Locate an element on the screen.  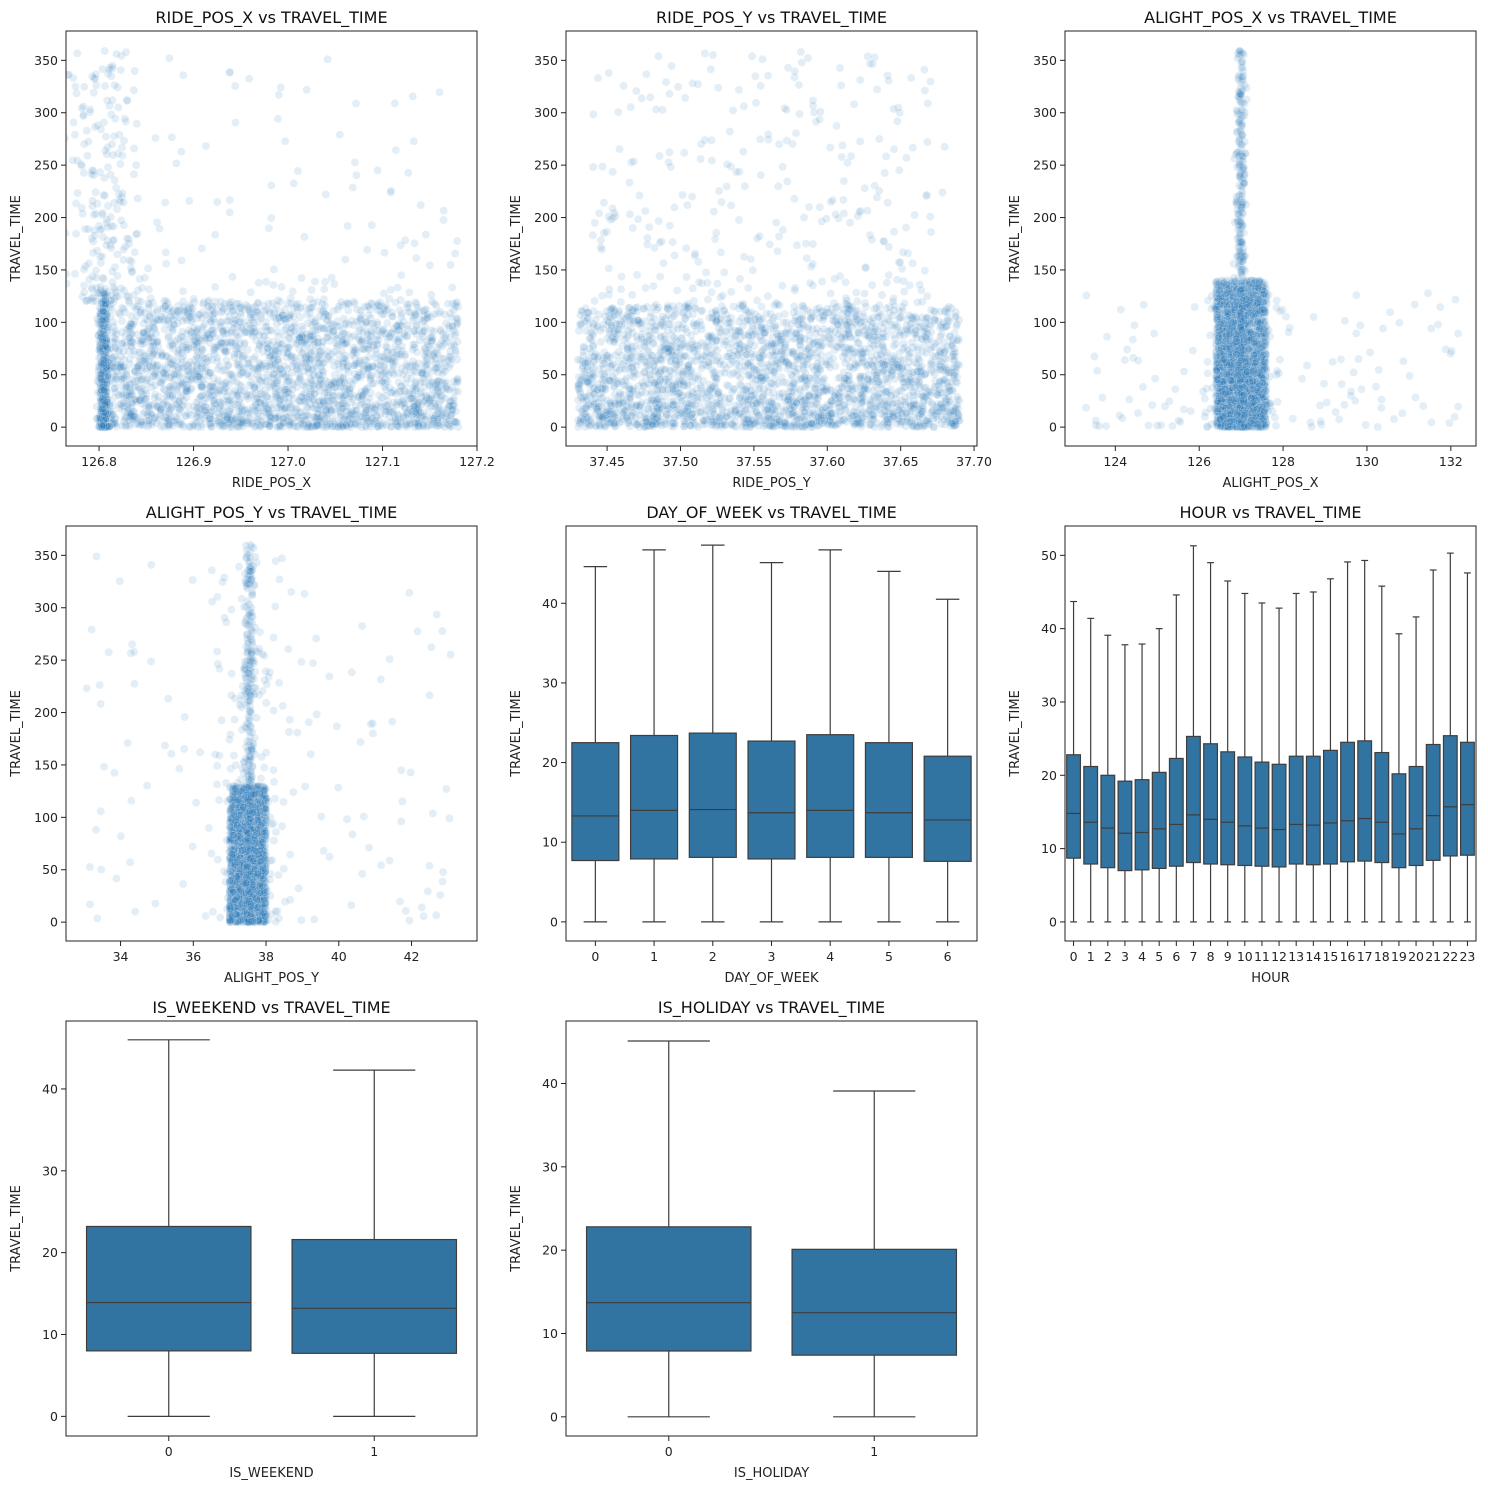
x-tick-label: 127.1 is located at coordinates (383, 461).